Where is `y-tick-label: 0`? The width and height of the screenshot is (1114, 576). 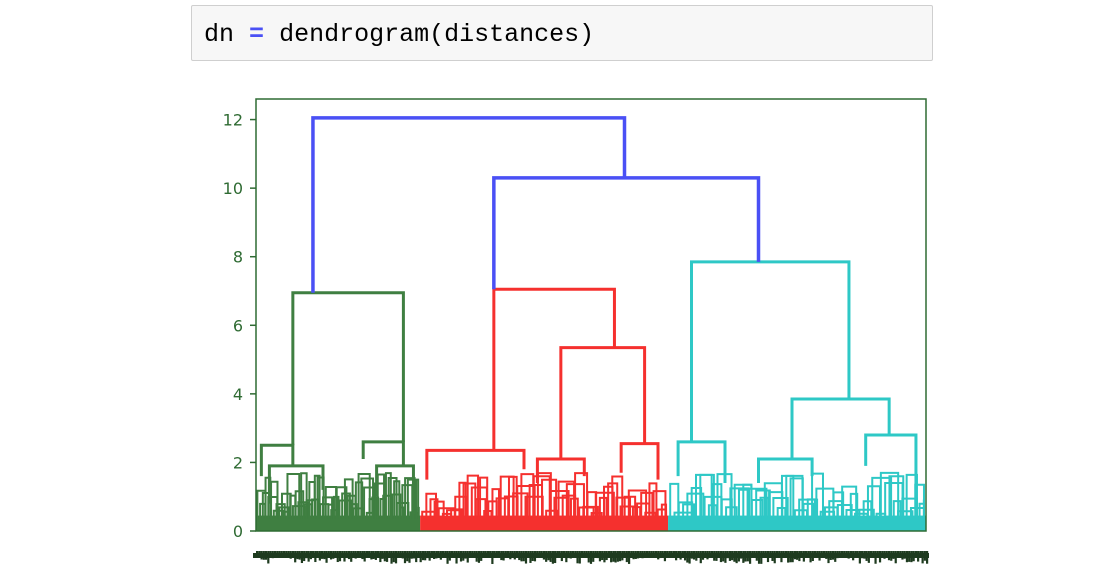 y-tick-label: 0 is located at coordinates (238, 531).